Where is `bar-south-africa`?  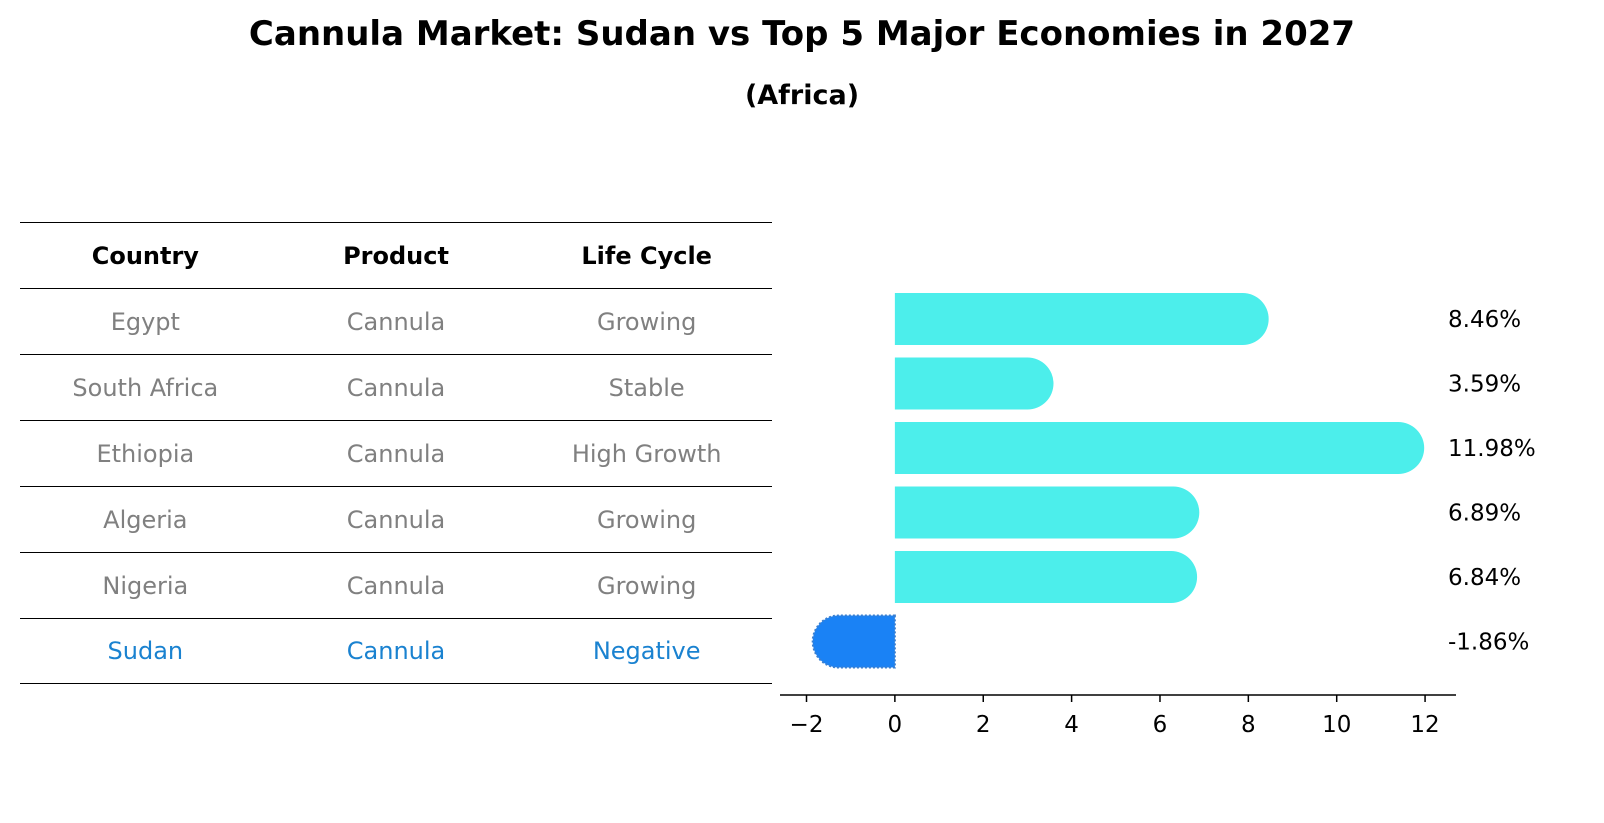
bar-south-africa is located at coordinates (974, 383).